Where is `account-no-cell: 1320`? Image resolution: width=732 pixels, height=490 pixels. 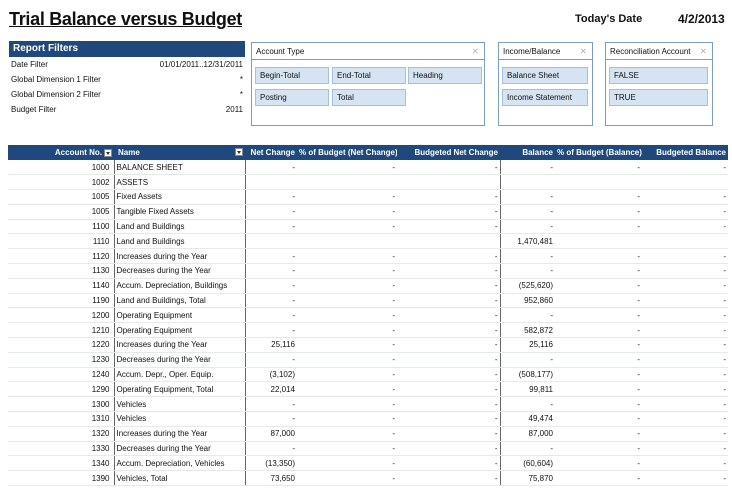
account-no-cell: 1320 is located at coordinates (61, 434).